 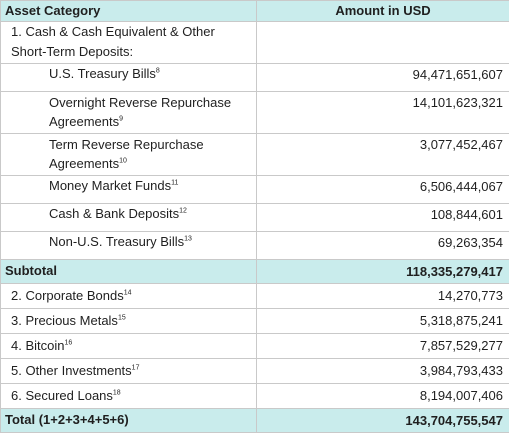 What do you see at coordinates (140, 112) in the screenshot?
I see `sub-label-text: Overnight Reverse Repurchase Agreements` at bounding box center [140, 112].